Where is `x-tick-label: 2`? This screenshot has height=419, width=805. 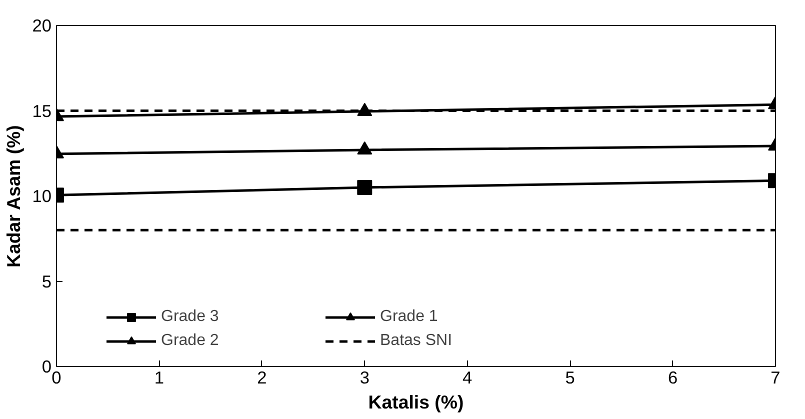 x-tick-label: 2 is located at coordinates (262, 378).